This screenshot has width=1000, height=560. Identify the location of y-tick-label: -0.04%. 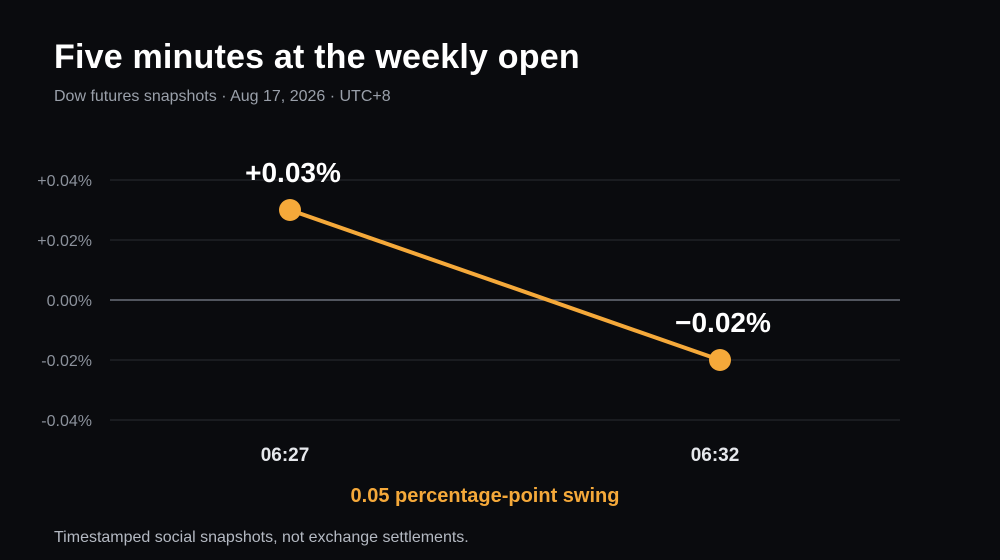
(66, 421).